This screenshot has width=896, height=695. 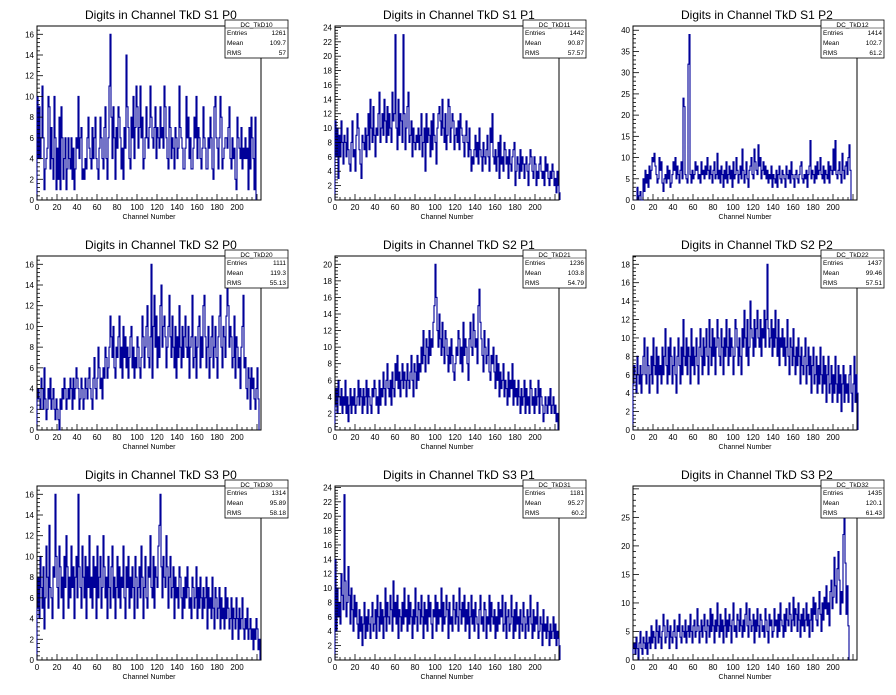 What do you see at coordinates (875, 493) in the screenshot?
I see `stats-entries: 1435` at bounding box center [875, 493].